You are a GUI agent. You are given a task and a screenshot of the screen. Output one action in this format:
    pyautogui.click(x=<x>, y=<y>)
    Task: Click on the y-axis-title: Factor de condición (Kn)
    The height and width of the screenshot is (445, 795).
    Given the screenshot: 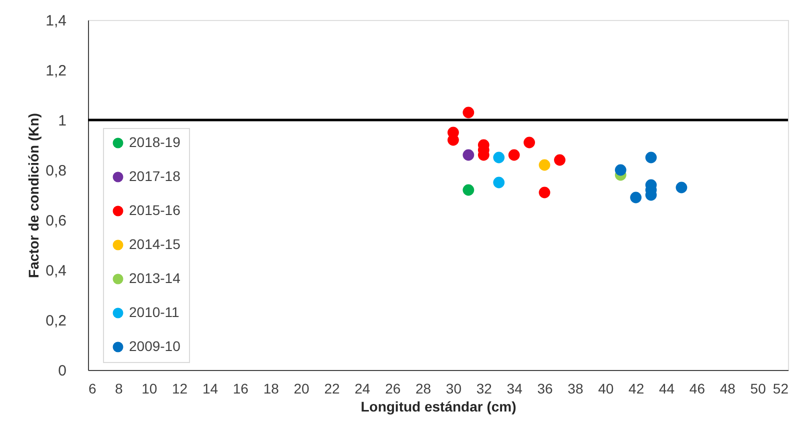 What is the action you would take?
    pyautogui.click(x=34, y=195)
    